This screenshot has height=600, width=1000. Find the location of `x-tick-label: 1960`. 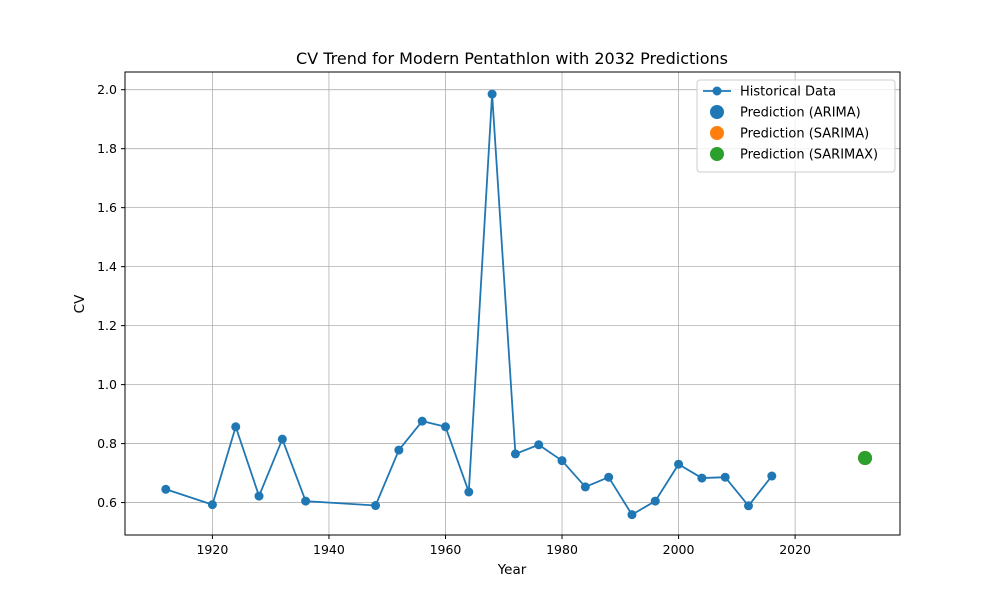

x-tick-label: 1960 is located at coordinates (446, 549).